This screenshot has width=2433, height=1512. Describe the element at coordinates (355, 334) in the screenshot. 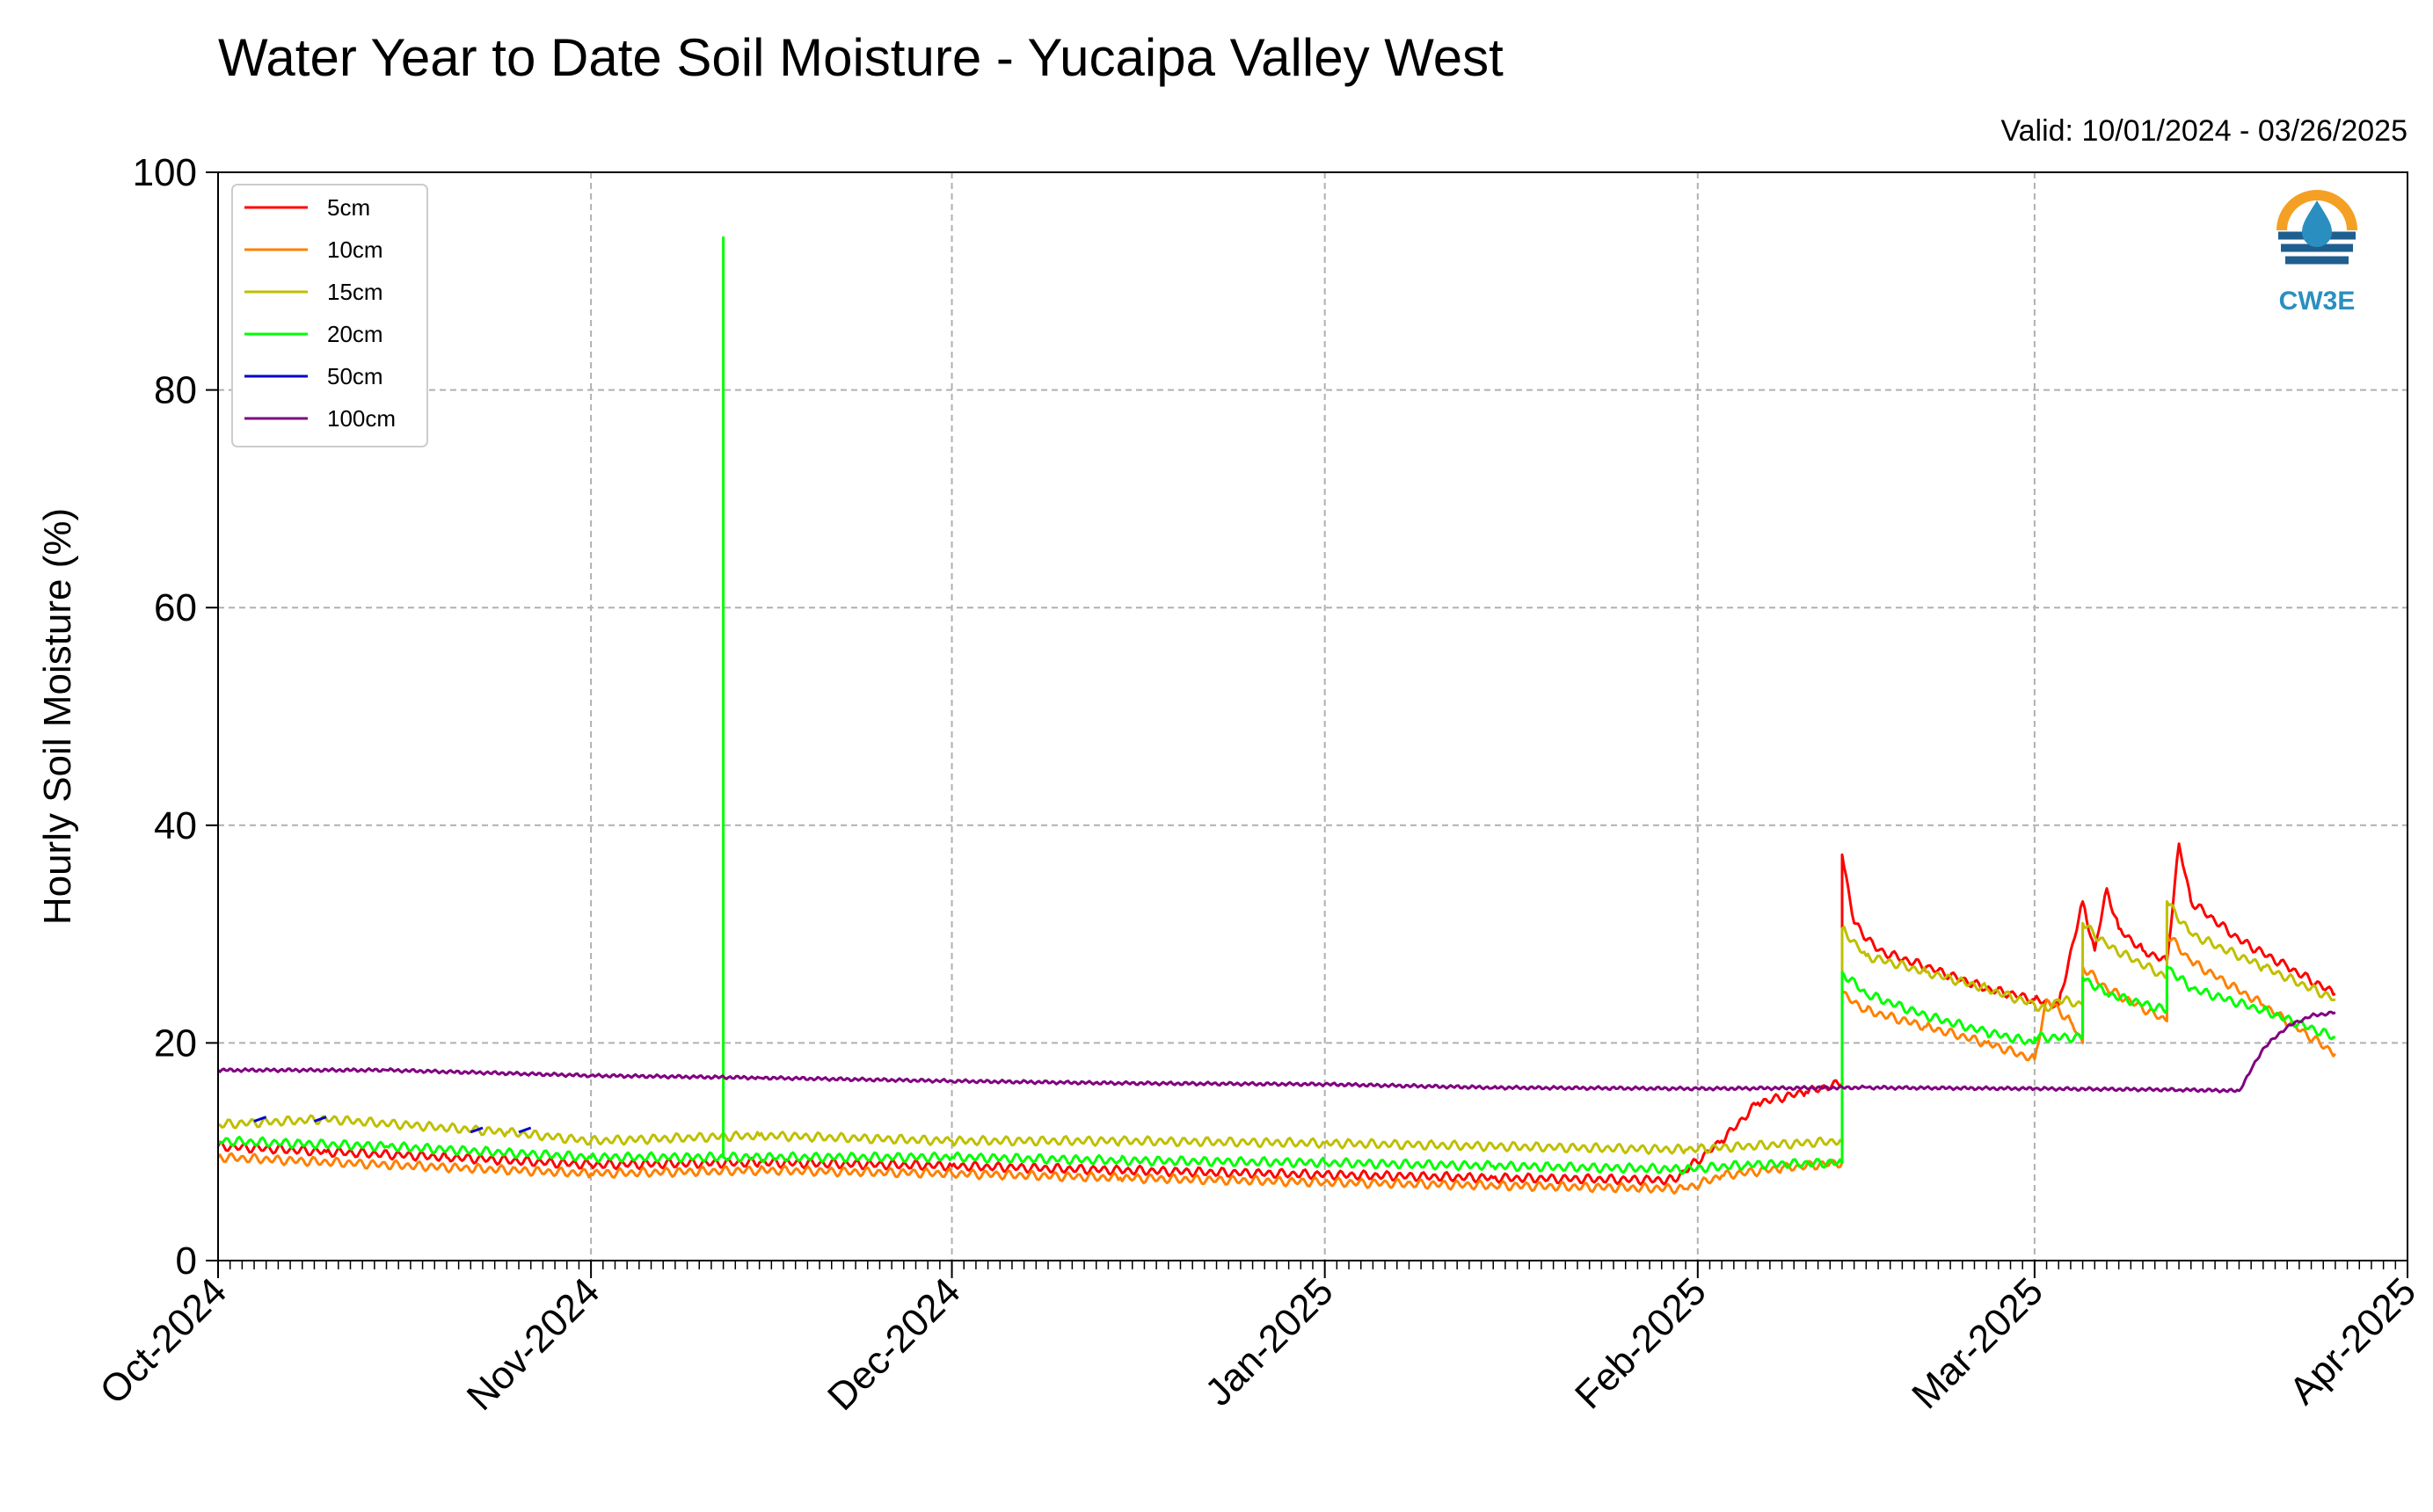

I see `legend-label-20cm: 20cm` at that location.